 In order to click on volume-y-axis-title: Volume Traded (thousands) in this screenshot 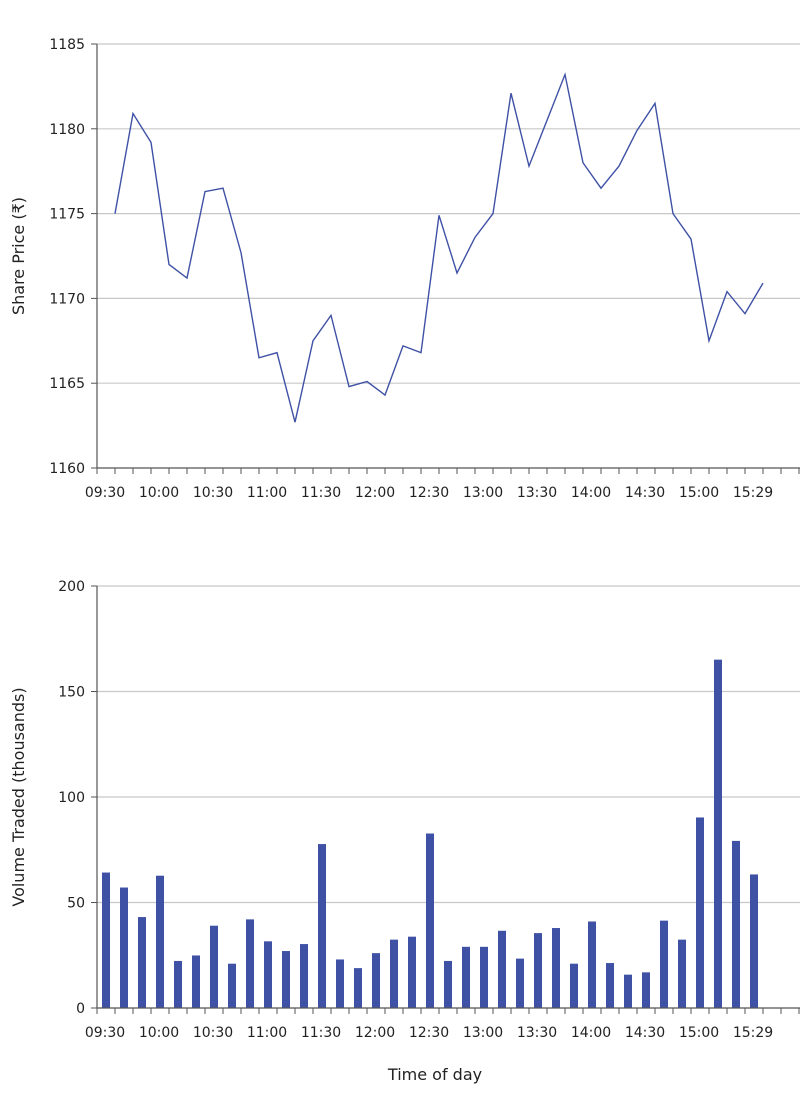, I will do `click(18, 796)`.